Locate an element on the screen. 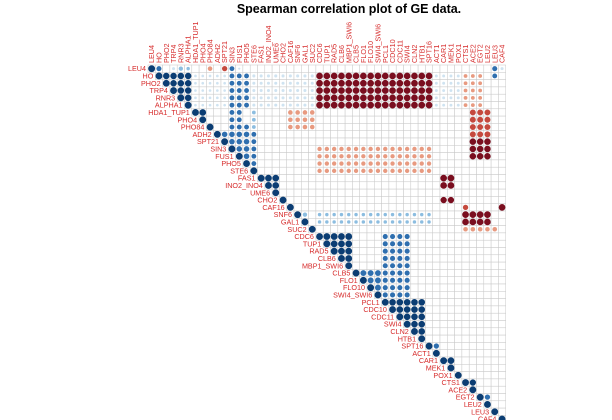 Image resolution: width=612 pixels, height=420 pixels. column-label: FLO10 is located at coordinates (370, 52).